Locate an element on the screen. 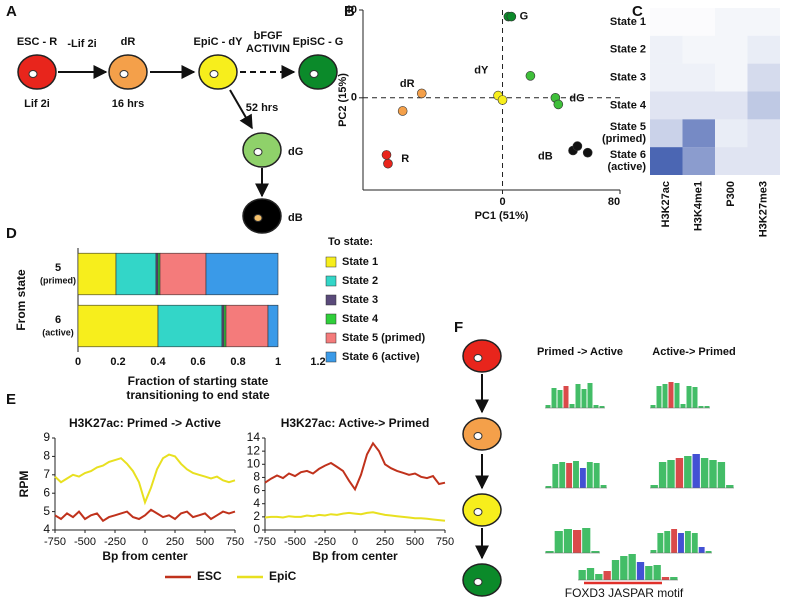 The image size is (800, 604). y-tick-label: 14 is located at coordinates (254, 437).